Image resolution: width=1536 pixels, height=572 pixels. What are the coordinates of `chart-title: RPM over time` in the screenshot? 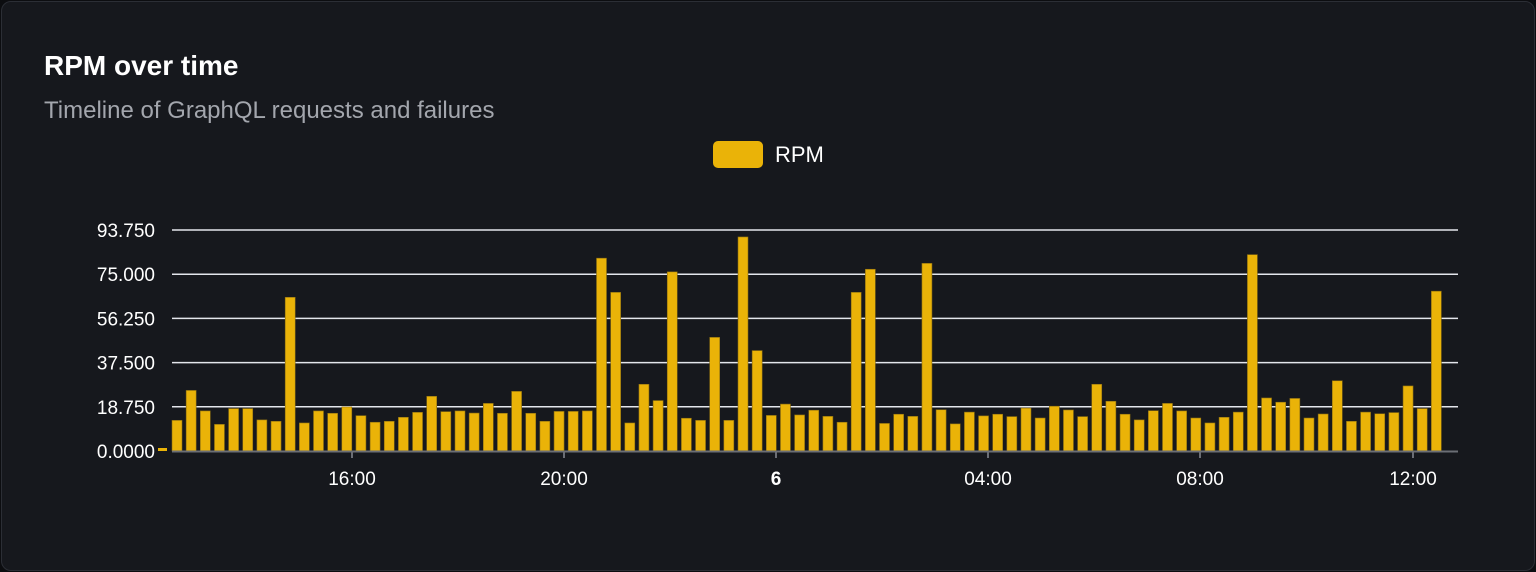 It's located at (141, 65).